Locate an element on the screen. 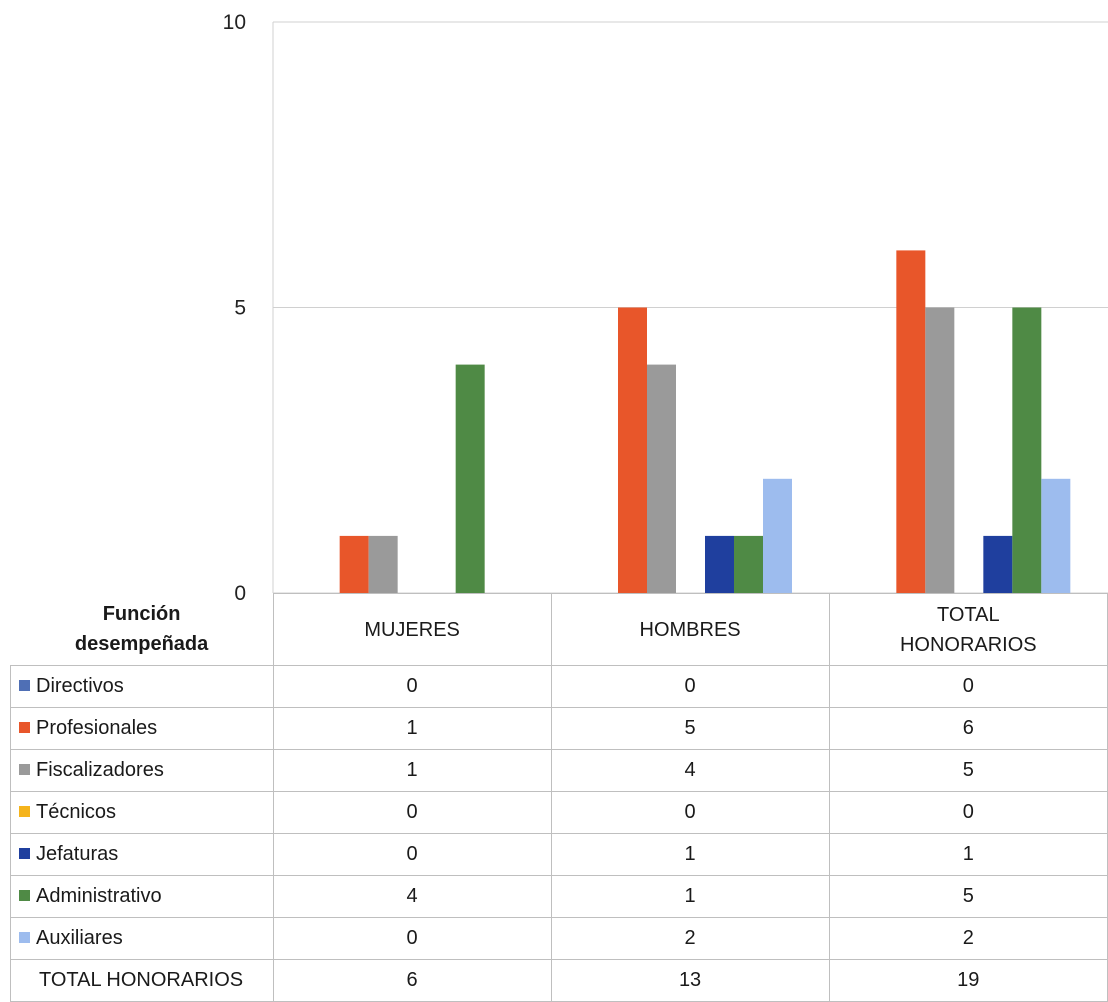  total-value: 13 is located at coordinates (690, 980).